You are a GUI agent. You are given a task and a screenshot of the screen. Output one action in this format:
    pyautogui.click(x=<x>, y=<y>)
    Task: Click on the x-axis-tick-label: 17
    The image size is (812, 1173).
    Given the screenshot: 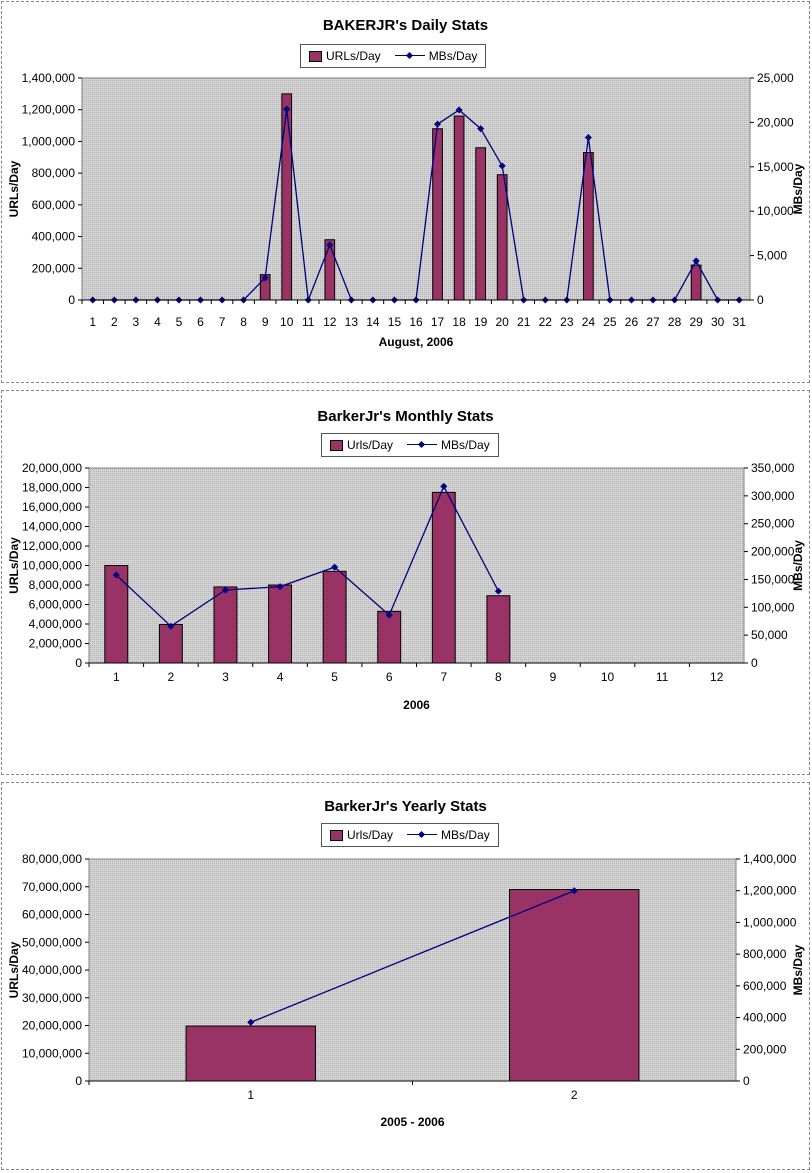 What is the action you would take?
    pyautogui.click(x=438, y=322)
    